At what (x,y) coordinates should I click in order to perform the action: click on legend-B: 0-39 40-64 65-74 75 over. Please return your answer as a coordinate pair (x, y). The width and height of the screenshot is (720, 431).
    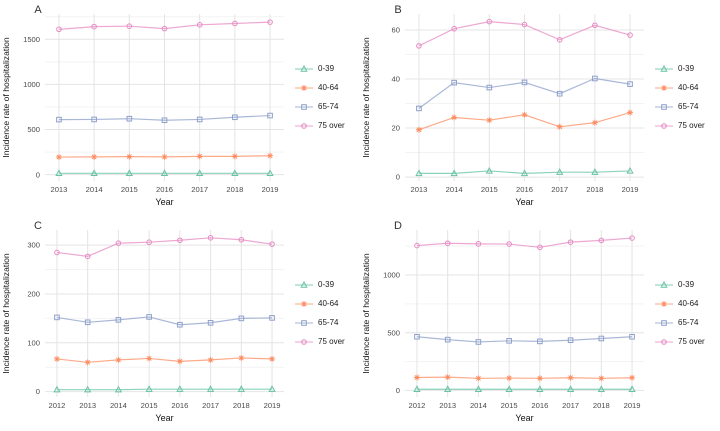
    Looking at the image, I should click on (679, 97).